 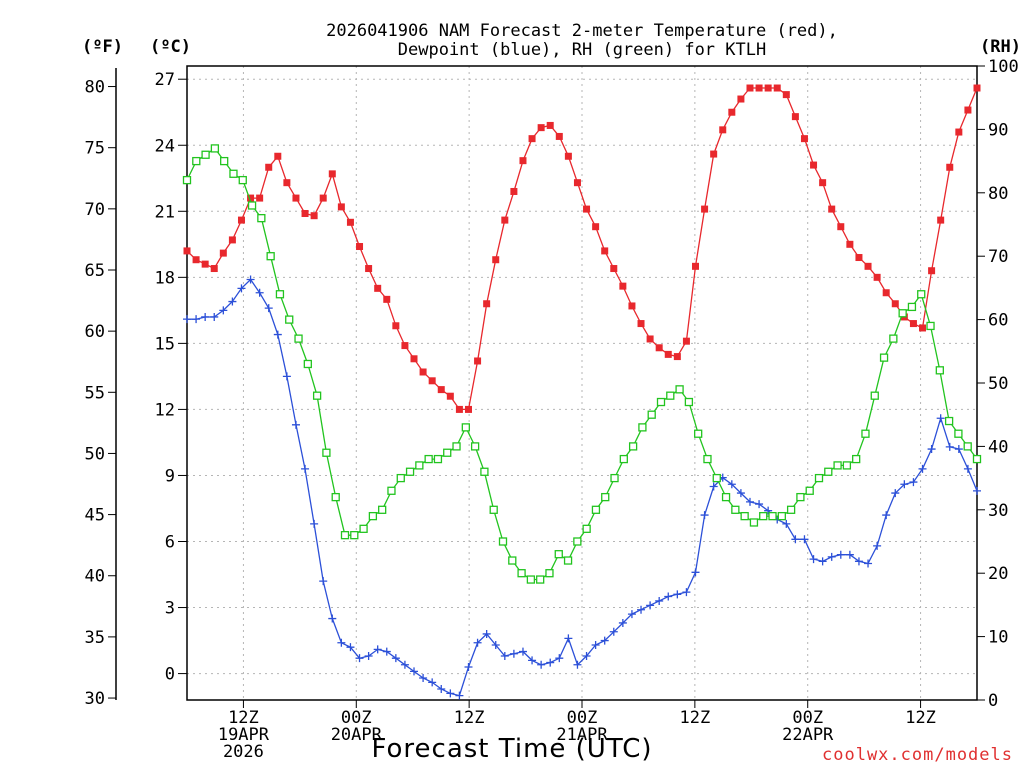 I want to click on celsius-tick-label-5: 15, so click(x=165, y=344).